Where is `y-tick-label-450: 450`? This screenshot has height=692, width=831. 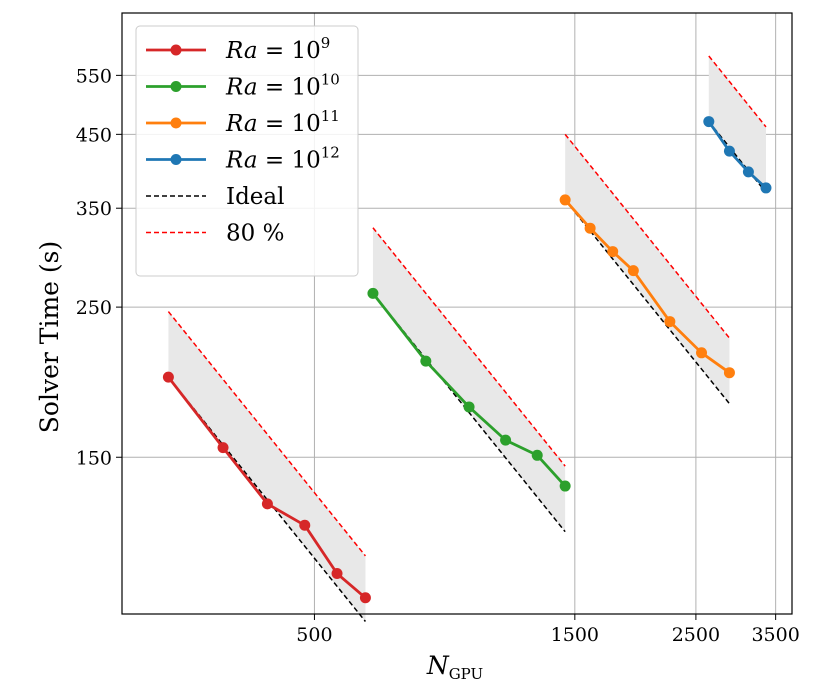 y-tick-label-450: 450 is located at coordinates (94, 135).